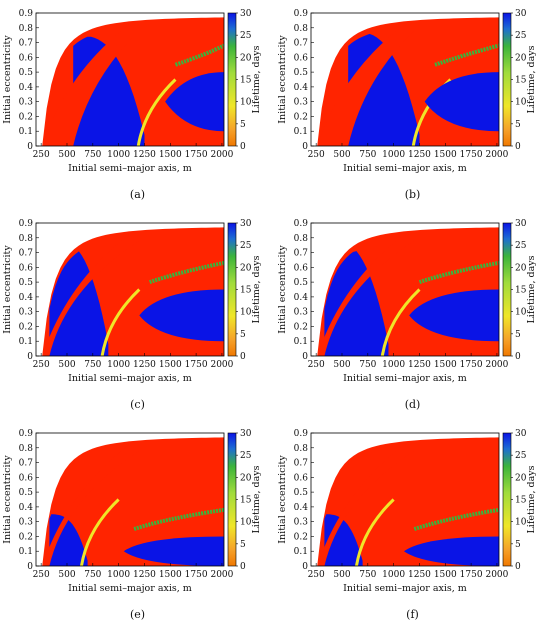 This screenshot has width=550, height=630. Describe the element at coordinates (356, 303) in the screenshot. I see `blue-region` at that location.